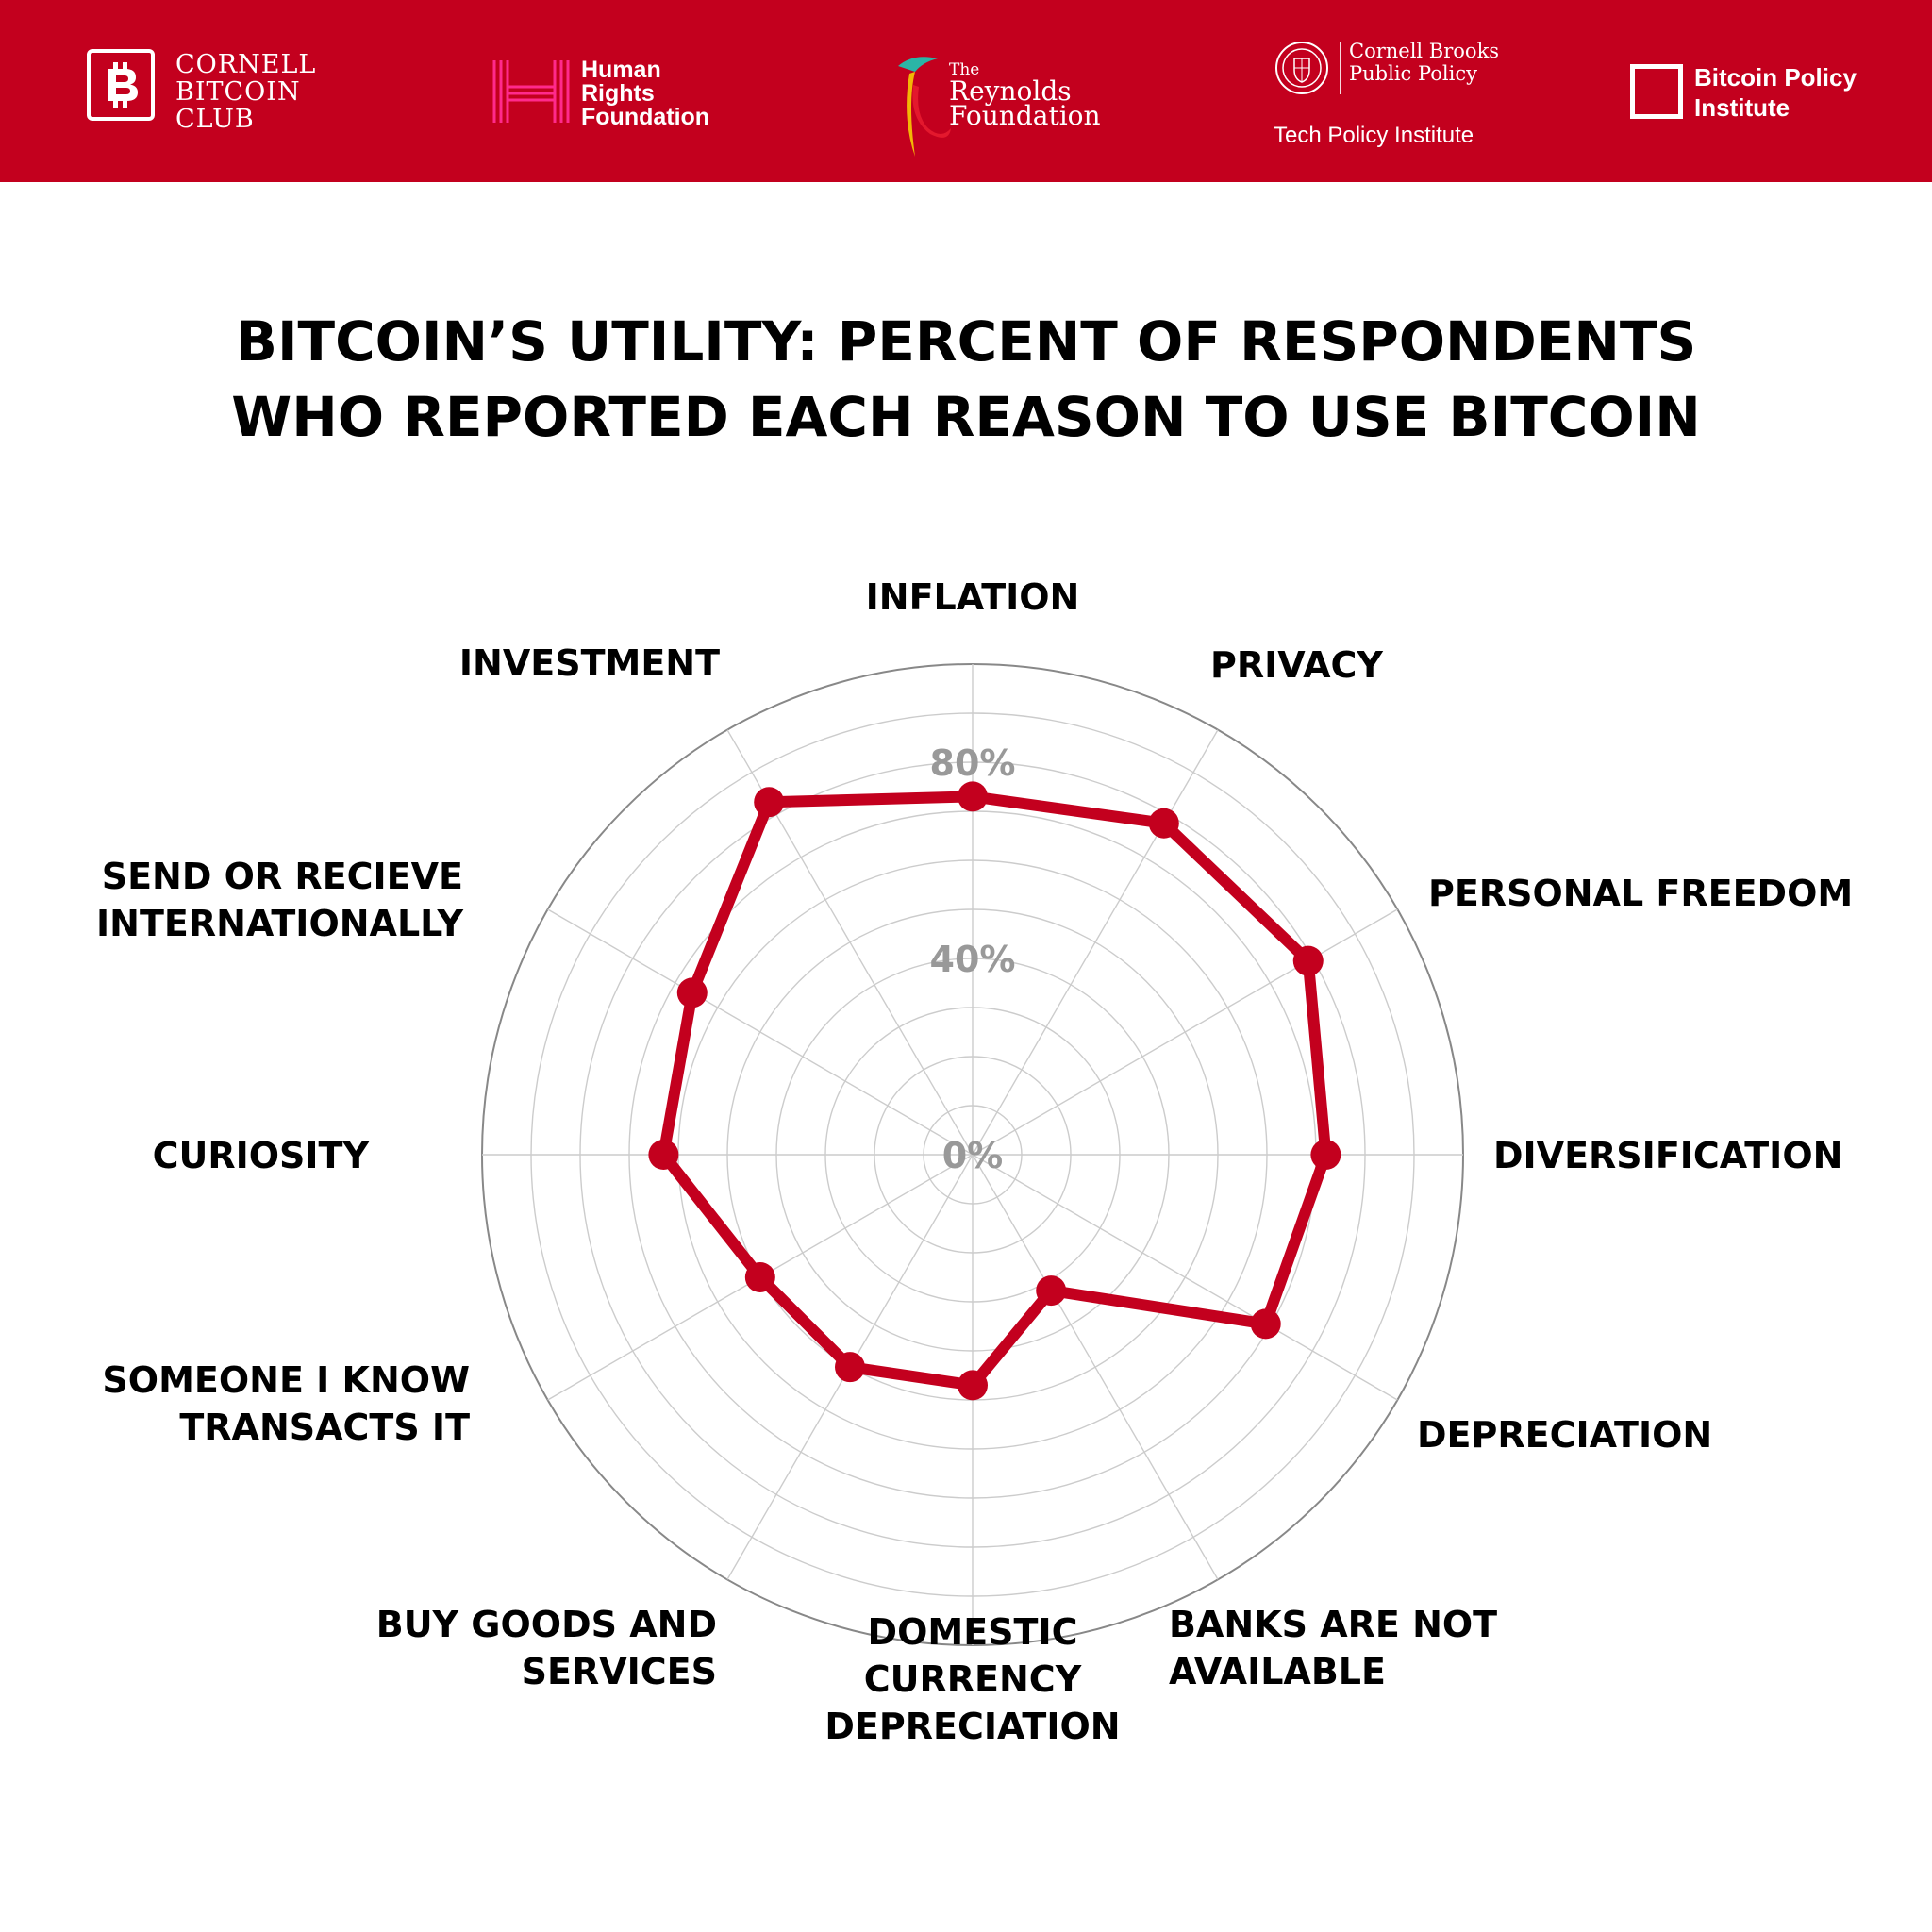 Image resolution: width=1932 pixels, height=1932 pixels. I want to click on category-label-line: INTERNATIONALLY, so click(279, 924).